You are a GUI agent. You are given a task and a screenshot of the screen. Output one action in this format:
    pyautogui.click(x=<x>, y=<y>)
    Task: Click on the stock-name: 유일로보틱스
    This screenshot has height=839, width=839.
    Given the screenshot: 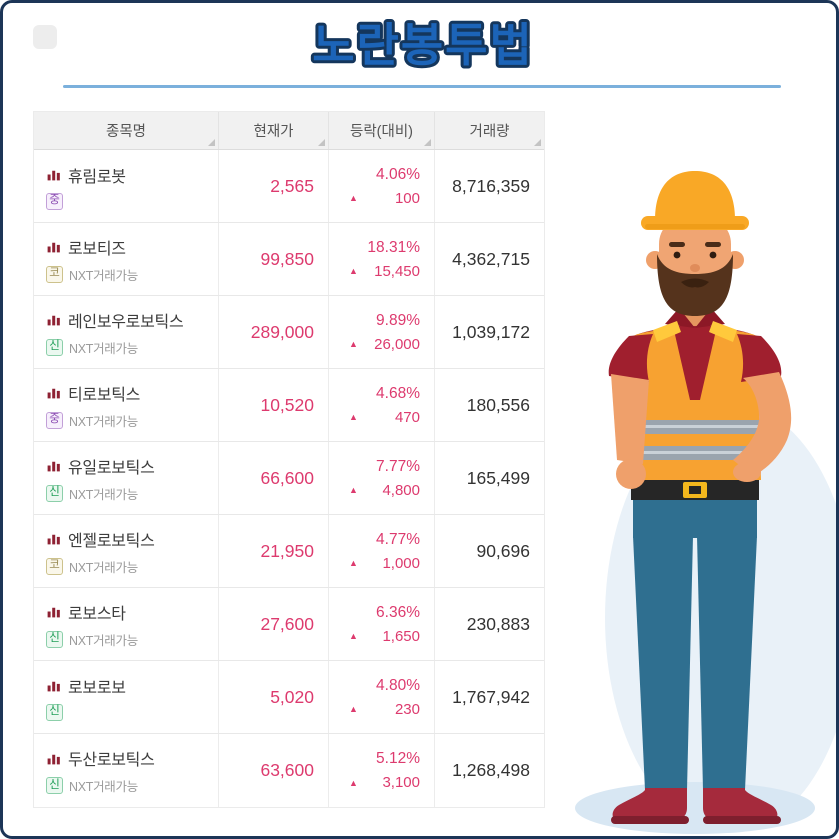 What is the action you would take?
    pyautogui.click(x=111, y=468)
    